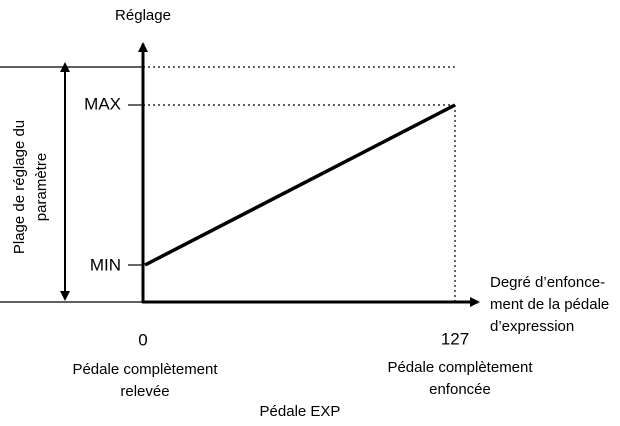  Describe the element at coordinates (143, 15) in the screenshot. I see `y-axis-title: Réglage` at that location.